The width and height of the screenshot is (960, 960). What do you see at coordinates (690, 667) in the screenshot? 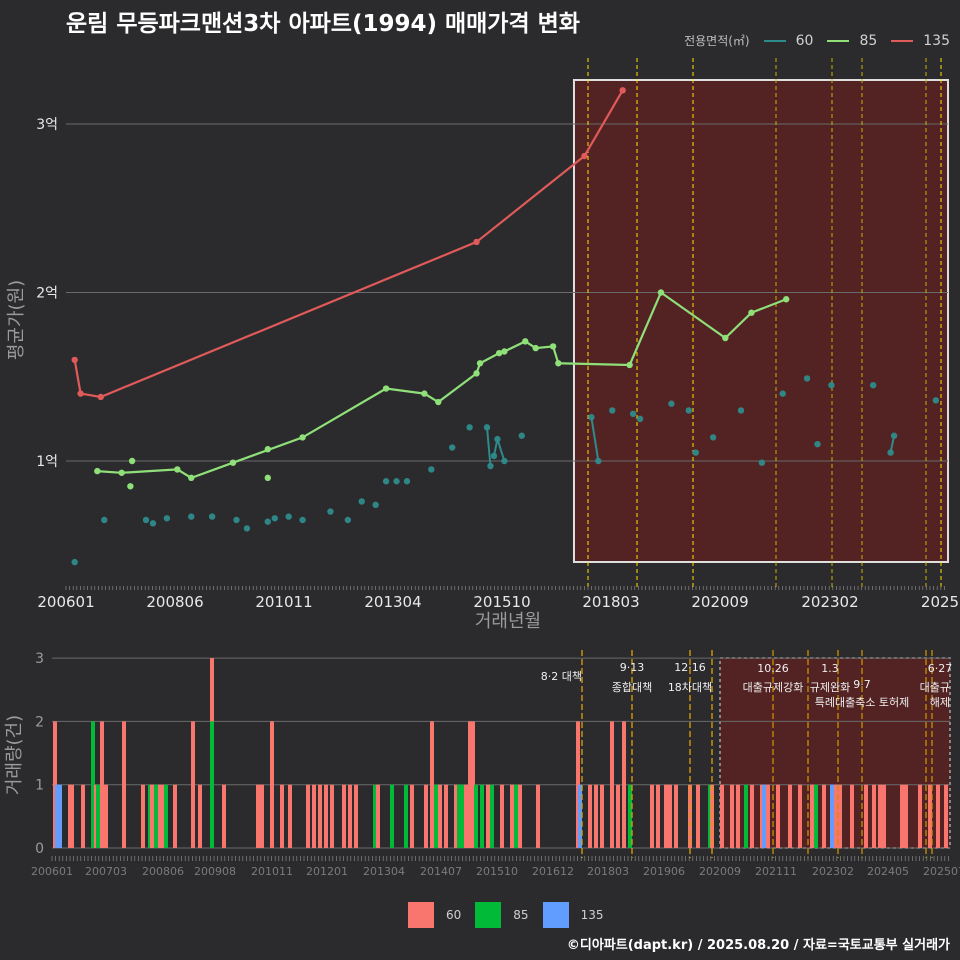
I see `policy-annotation: 12·16` at bounding box center [690, 667].